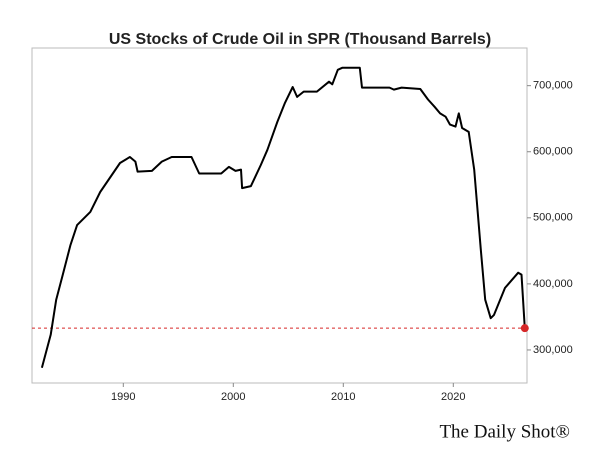 This screenshot has width=595, height=475. Describe the element at coordinates (553, 284) in the screenshot. I see `y-tick-label: 400,000` at that location.